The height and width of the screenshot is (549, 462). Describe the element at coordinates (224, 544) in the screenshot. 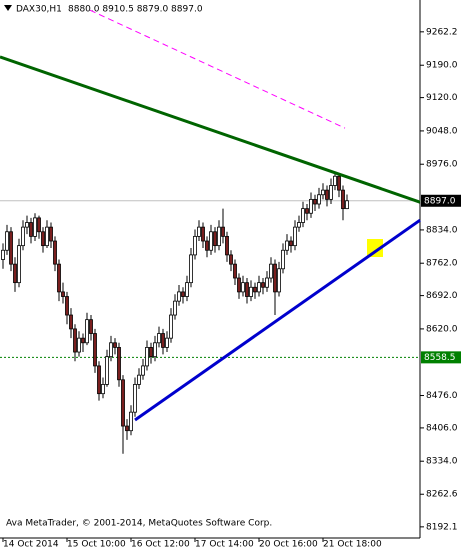

I see `x-tick-label: 17 Oct 14:00` at that location.